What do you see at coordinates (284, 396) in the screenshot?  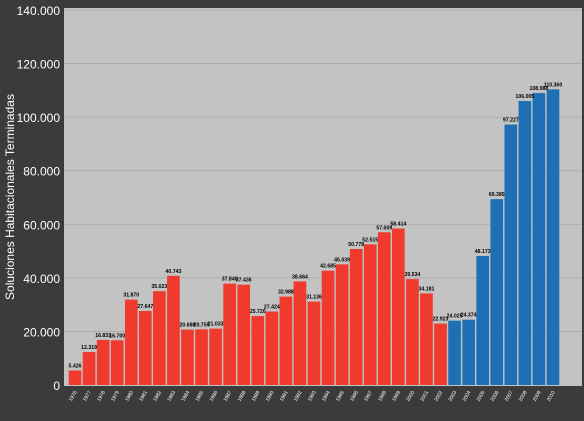 I see `x-tick-label: 1991` at bounding box center [284, 396].